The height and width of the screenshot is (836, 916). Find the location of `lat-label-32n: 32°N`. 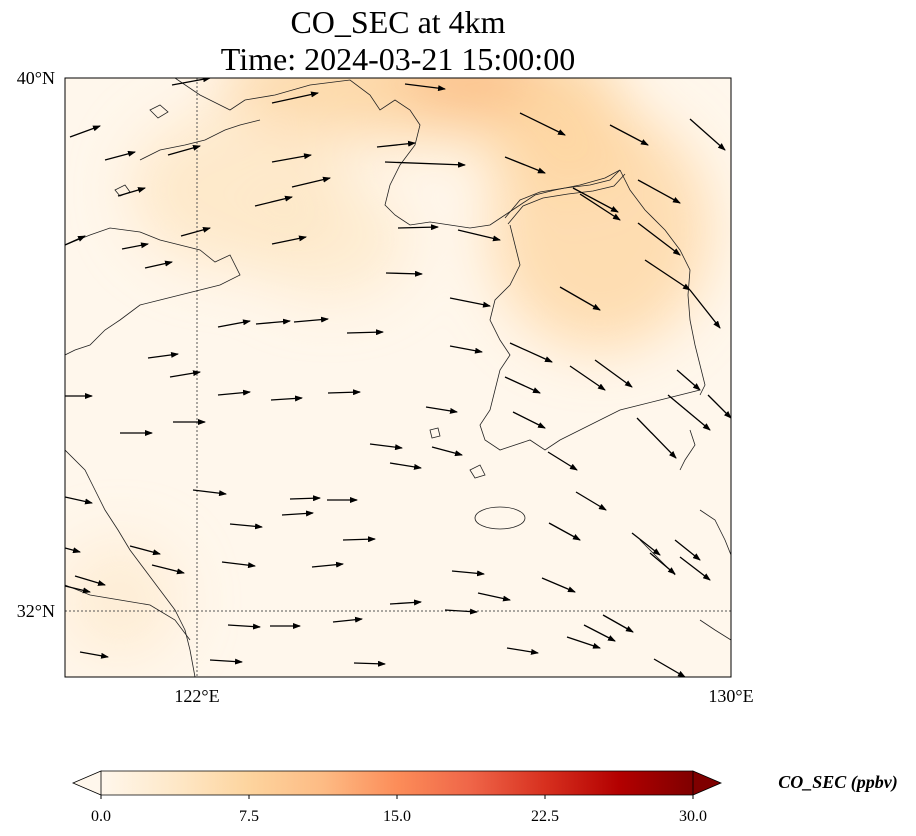

lat-label-32n: 32°N is located at coordinates (36, 611).